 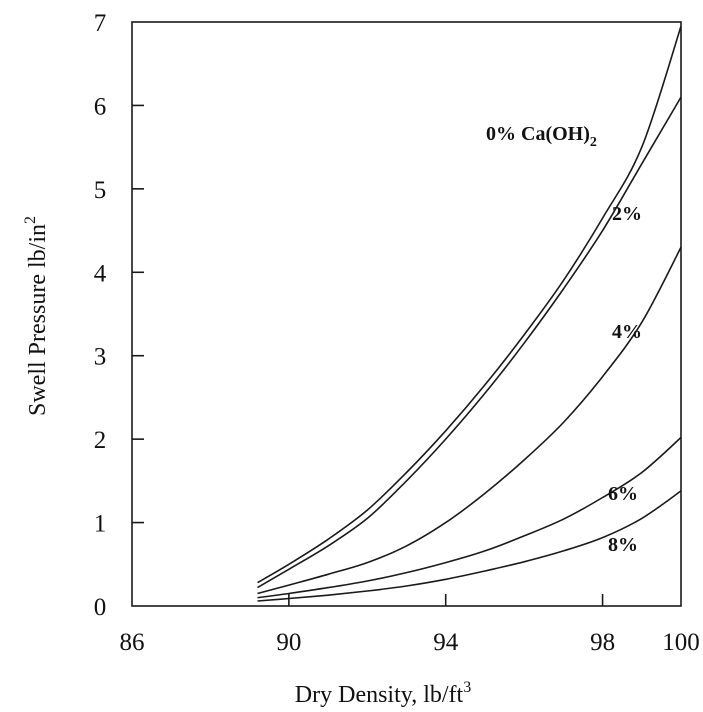 I want to click on y-tick-label: 7, so click(x=100, y=23).